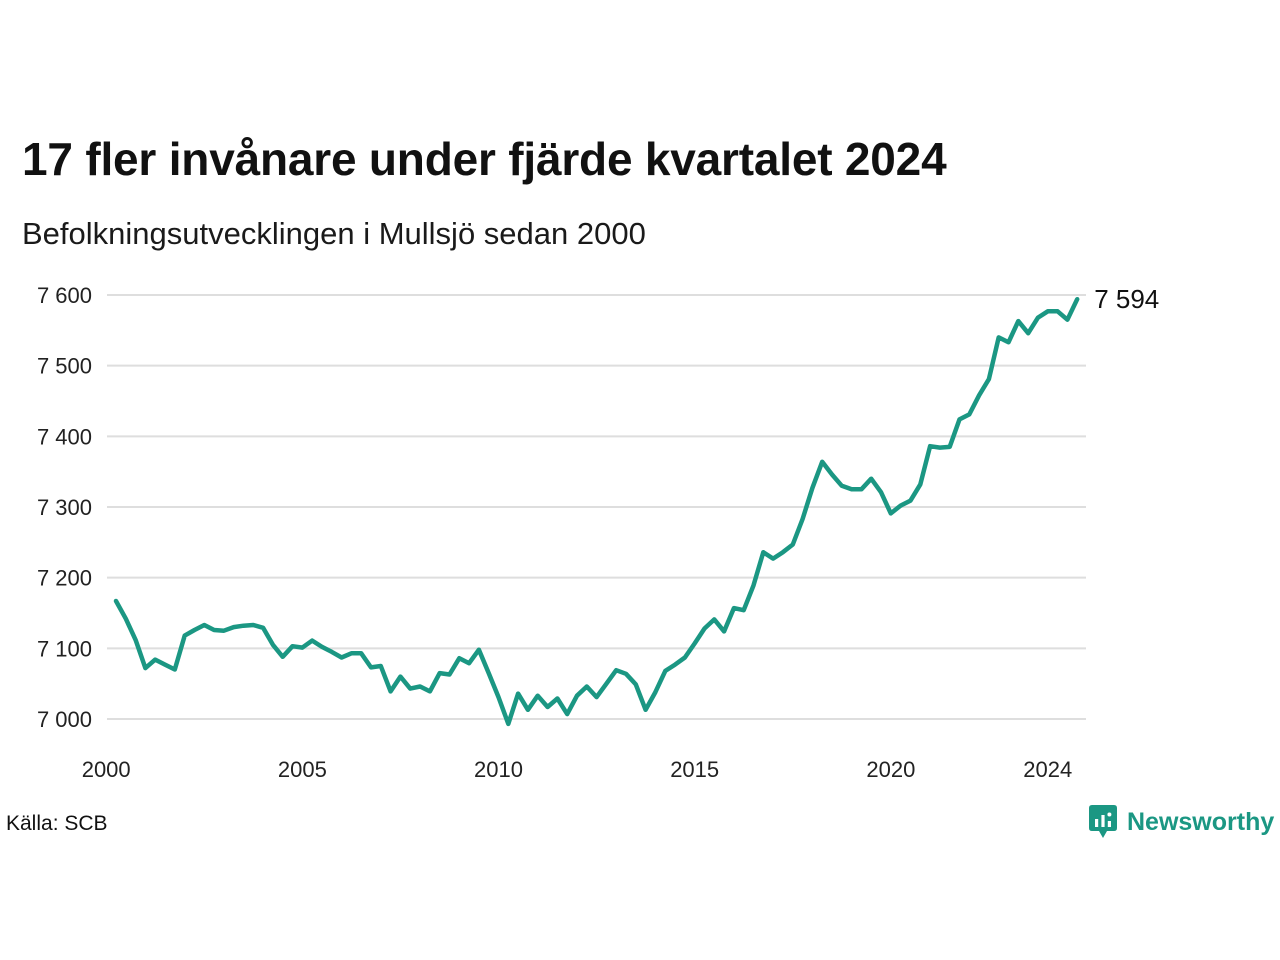 This screenshot has width=1280, height=960. Describe the element at coordinates (64, 366) in the screenshot. I see `y-tick-label-5: 7 500` at that location.